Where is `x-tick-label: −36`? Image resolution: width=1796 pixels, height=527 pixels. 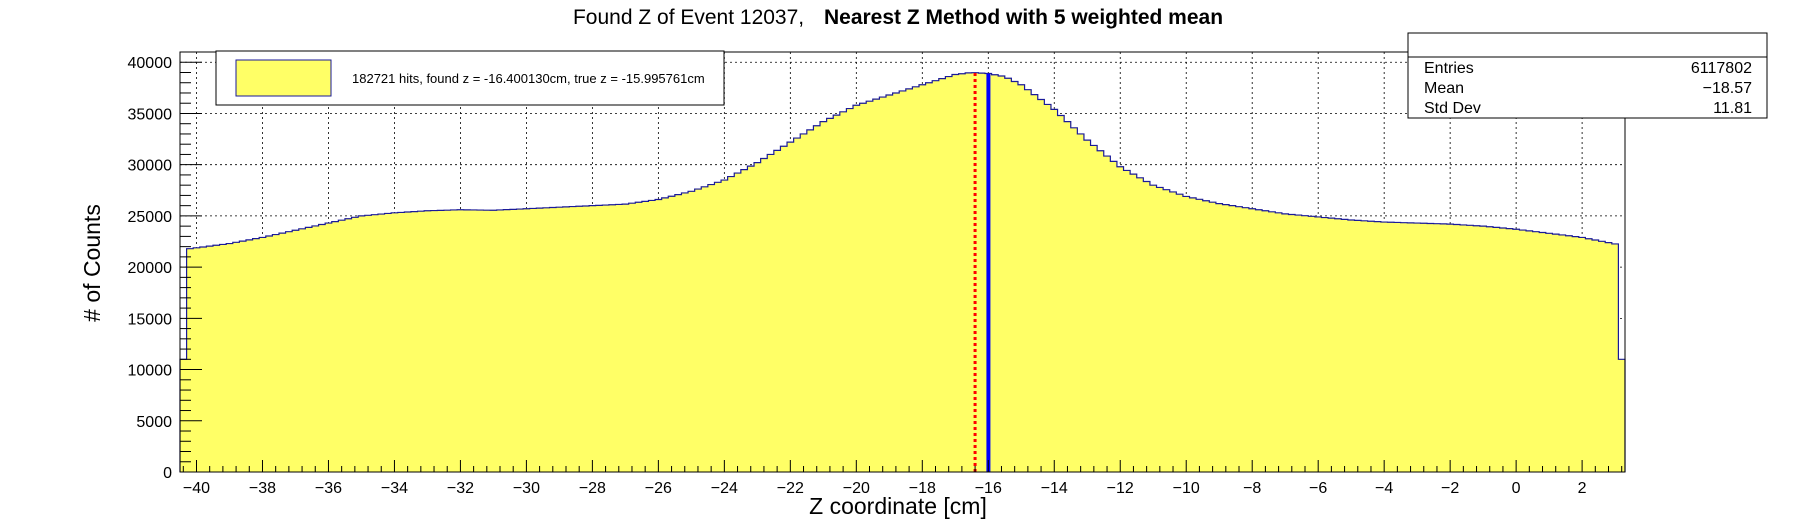
x-tick-label: −36 is located at coordinates (328, 488).